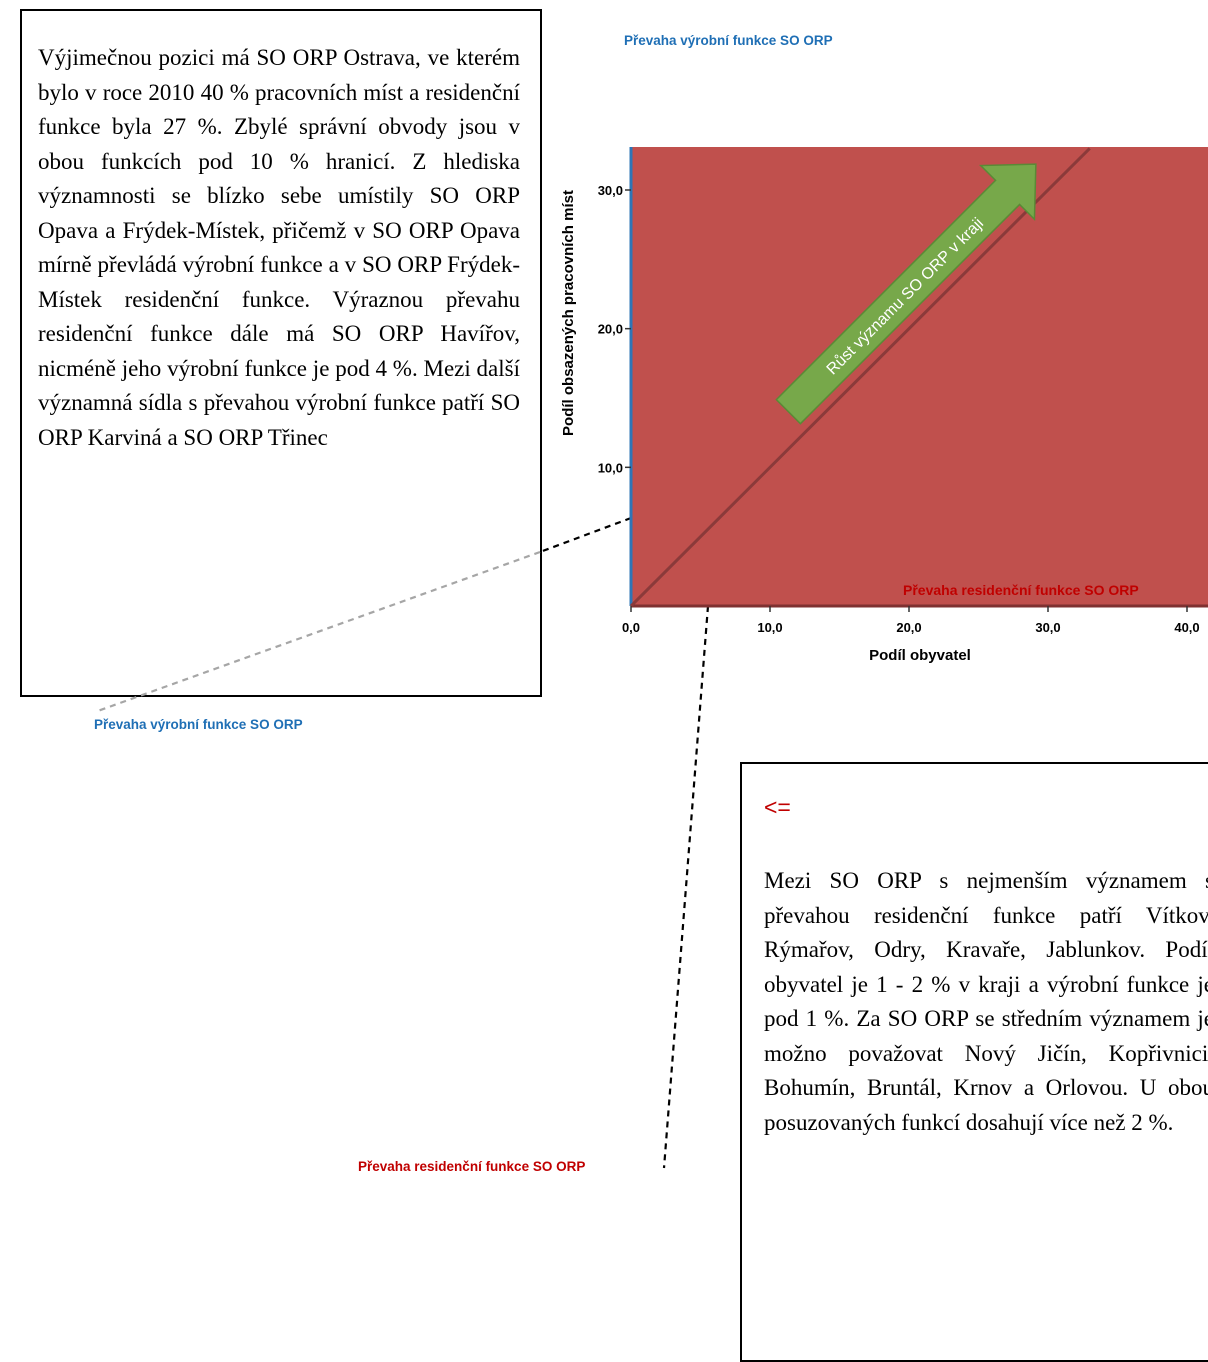 The width and height of the screenshot is (1208, 1362). I want to click on x-tick-label: 30,0, so click(1047, 627).